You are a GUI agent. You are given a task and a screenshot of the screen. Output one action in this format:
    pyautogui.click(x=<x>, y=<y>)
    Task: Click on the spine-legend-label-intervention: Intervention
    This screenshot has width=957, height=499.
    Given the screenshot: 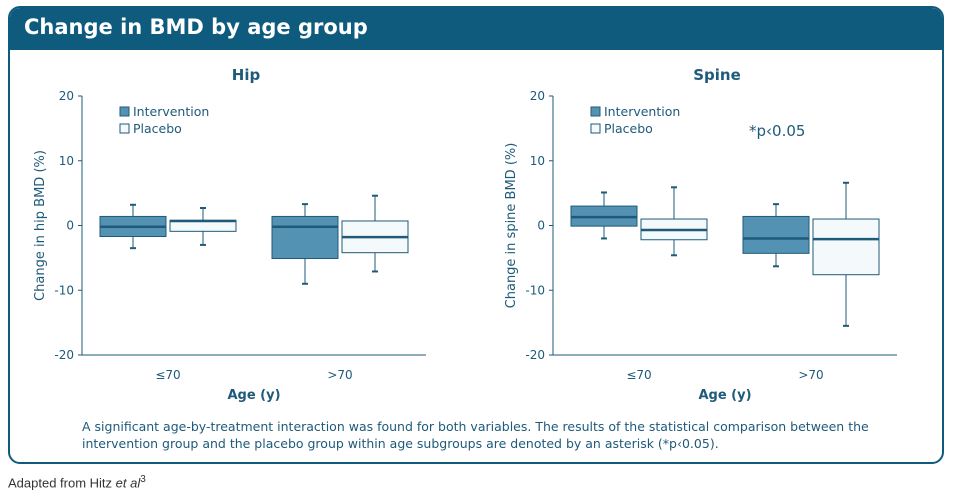 What is the action you would take?
    pyautogui.click(x=642, y=111)
    